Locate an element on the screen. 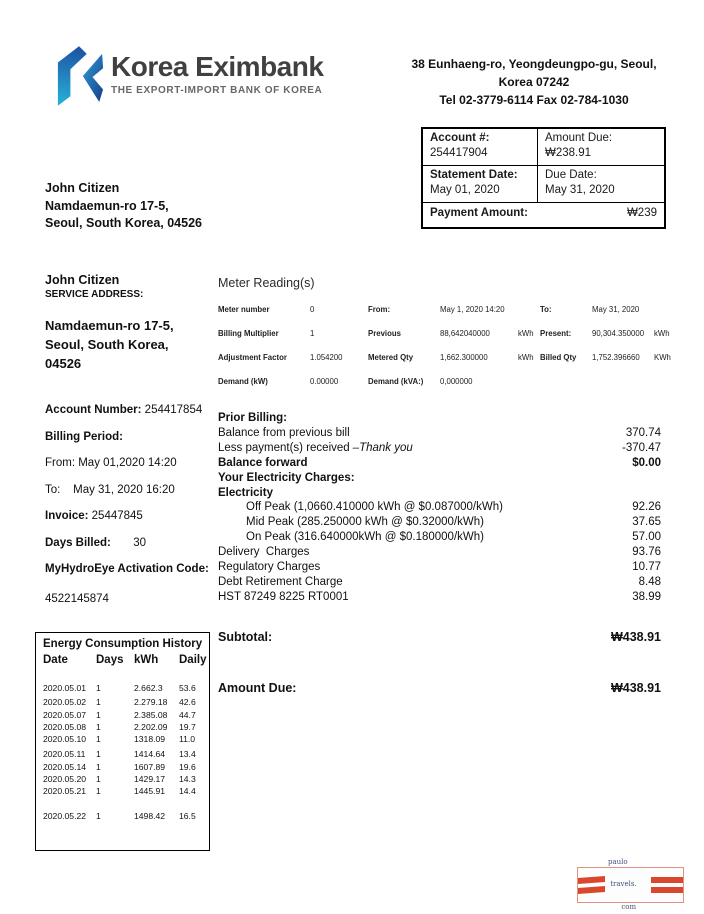 The height and width of the screenshot is (914, 704). service-address-line3: 04526 is located at coordinates (63, 363).